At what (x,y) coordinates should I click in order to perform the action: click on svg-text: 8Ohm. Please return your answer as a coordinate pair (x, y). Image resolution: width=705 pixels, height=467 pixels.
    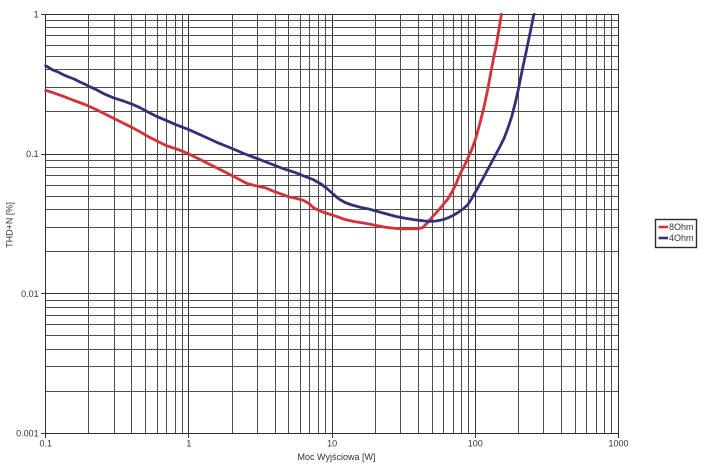
    Looking at the image, I should click on (681, 227).